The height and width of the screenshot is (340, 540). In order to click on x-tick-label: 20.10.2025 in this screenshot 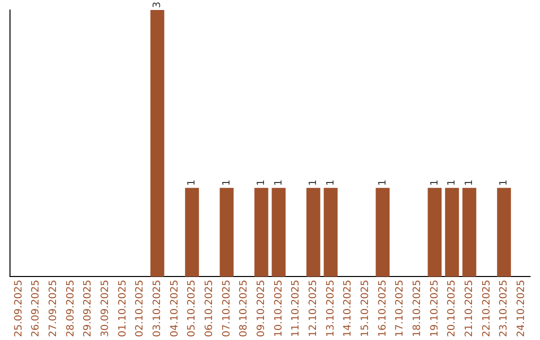, I will do `click(452, 309)`.